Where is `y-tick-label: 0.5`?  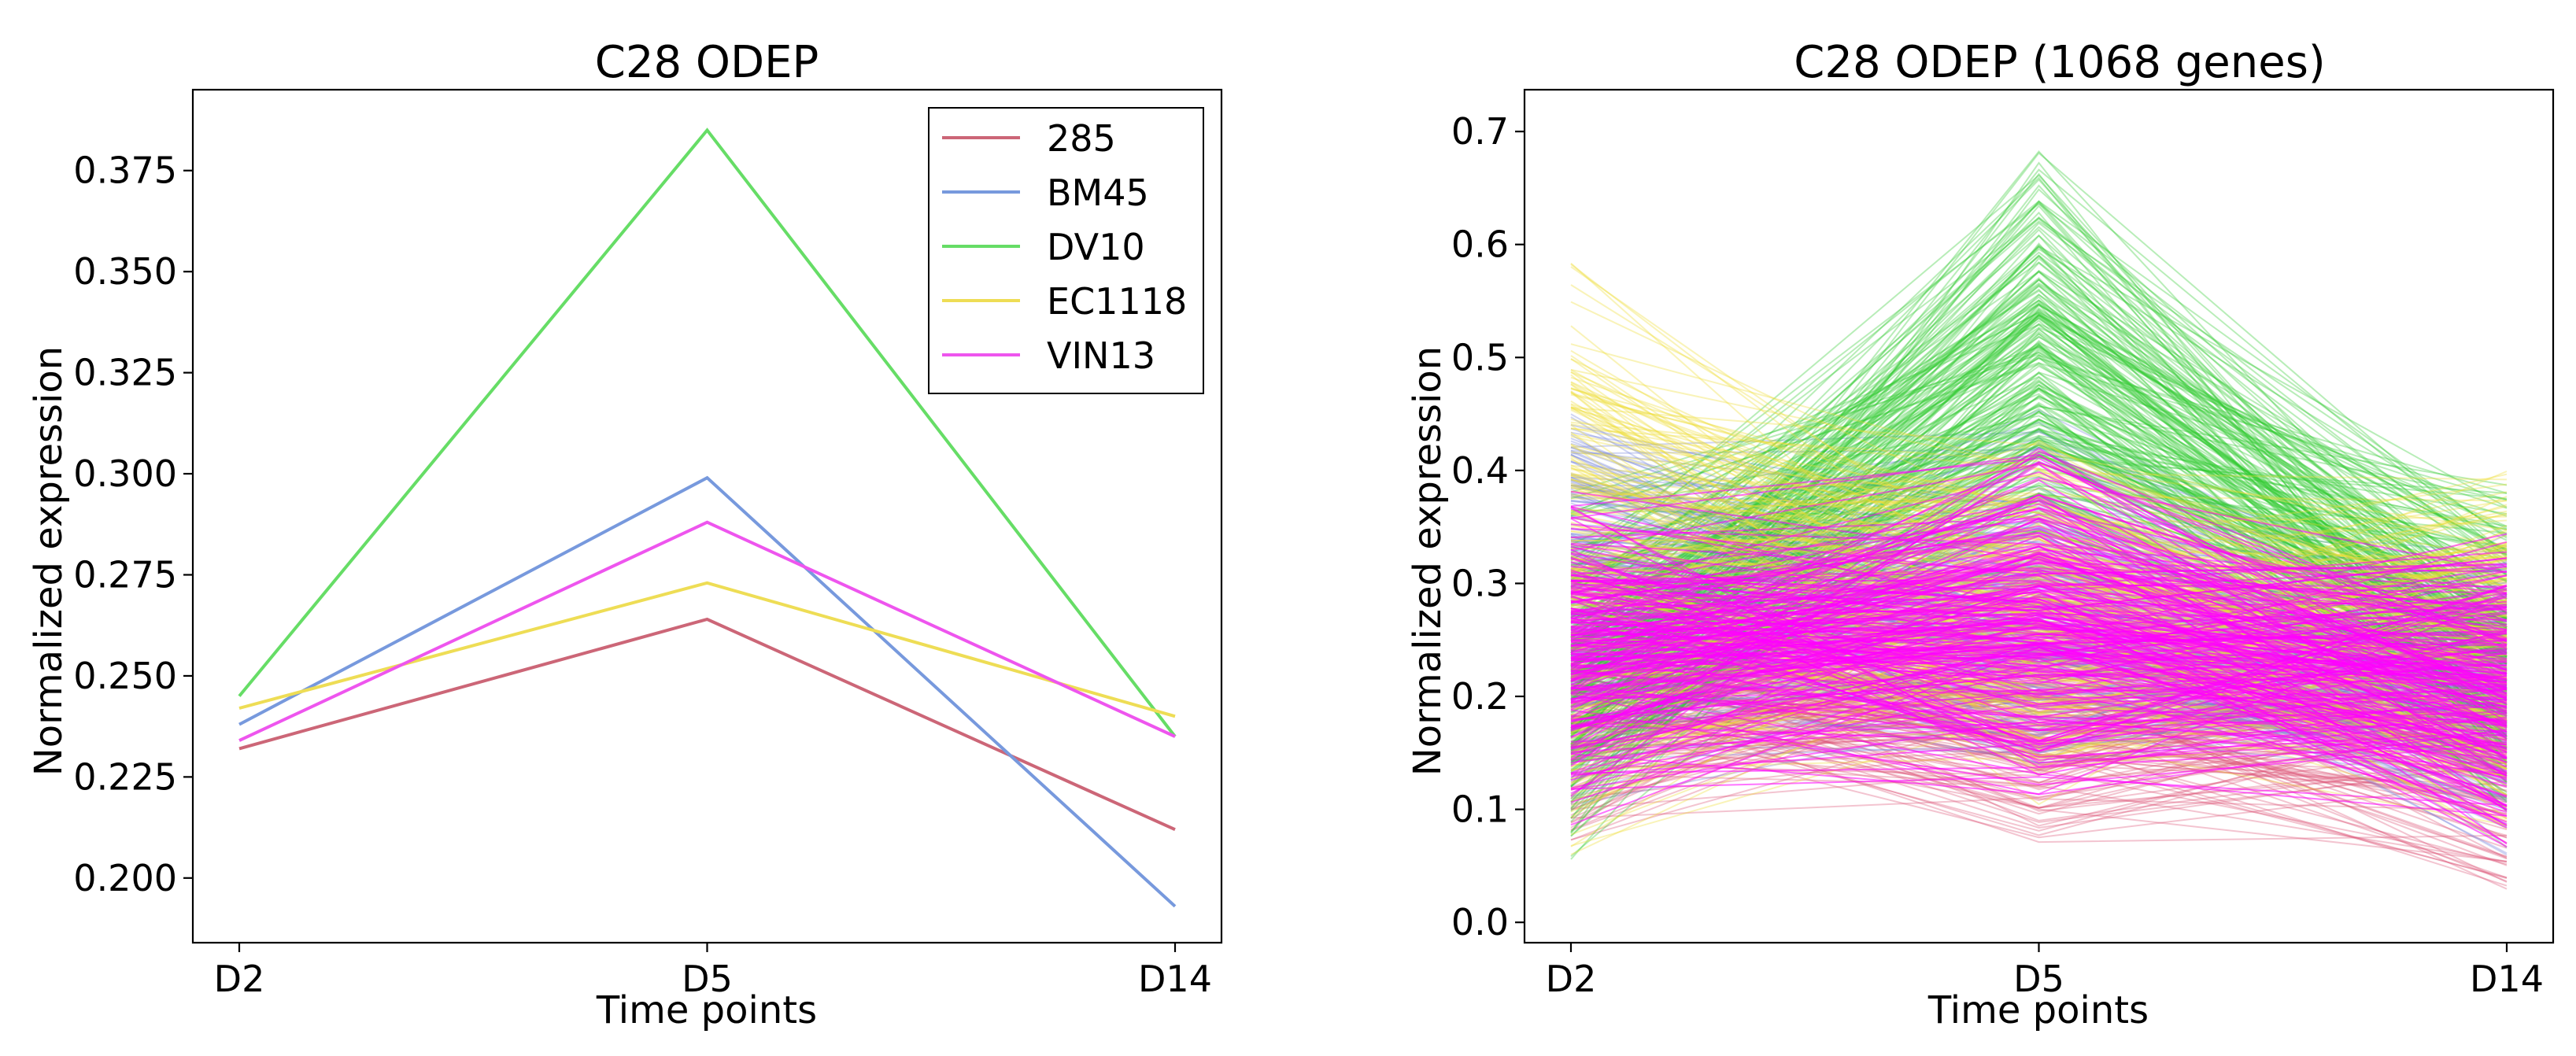 y-tick-label: 0.5 is located at coordinates (1480, 357).